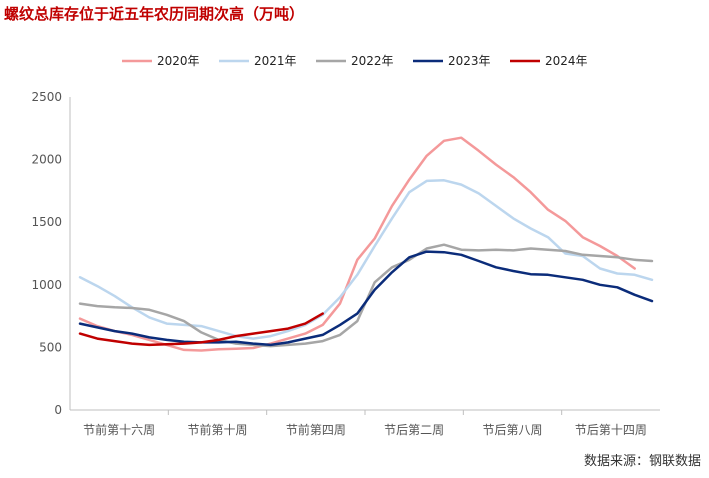 The image size is (709, 478). I want to click on x-tick-label: 节前第十周, so click(217, 429).